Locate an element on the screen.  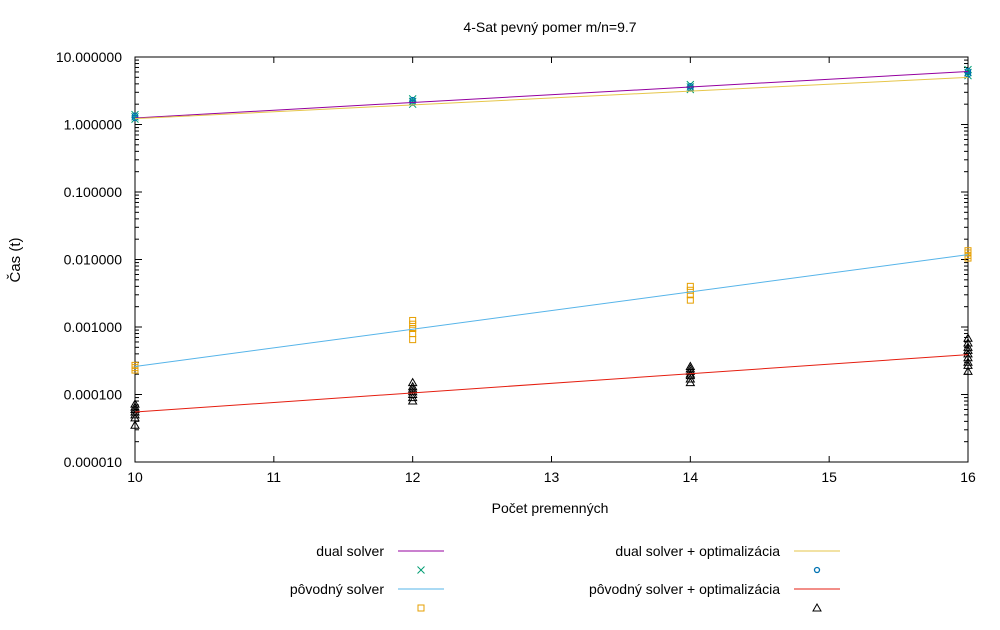
x-tick-label: 16 is located at coordinates (968, 477).